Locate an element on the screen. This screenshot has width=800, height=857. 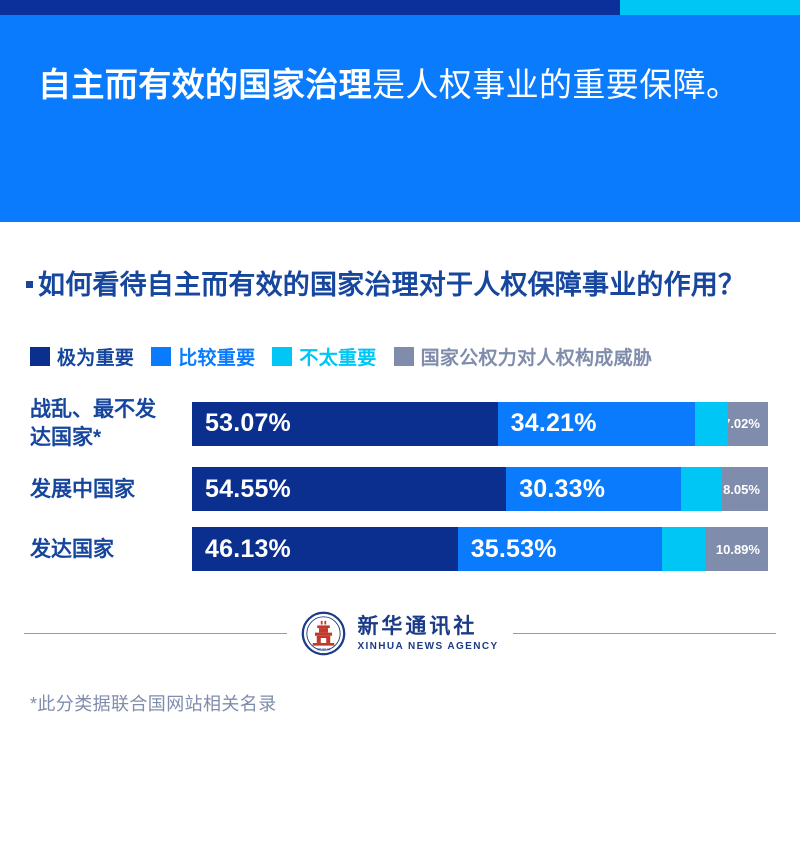
agency-name-cn: 新华通讯社 is located at coordinates (417, 626).